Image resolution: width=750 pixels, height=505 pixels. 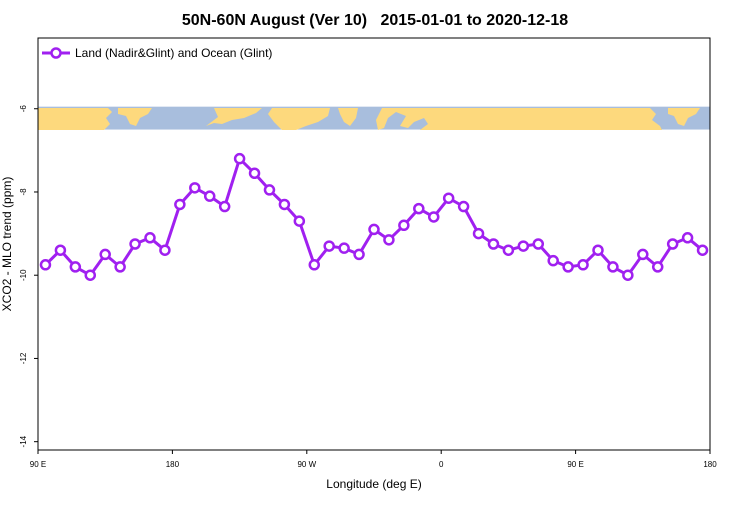 I want to click on y-tick-label: -12, so click(x=23, y=358).